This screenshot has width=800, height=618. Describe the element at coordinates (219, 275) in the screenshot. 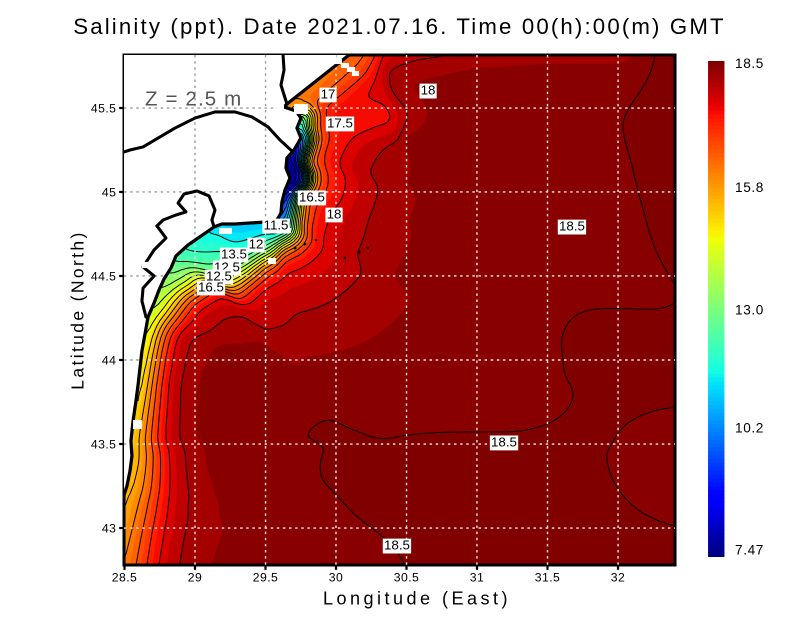

I see `svg-text: 12.5` at that location.